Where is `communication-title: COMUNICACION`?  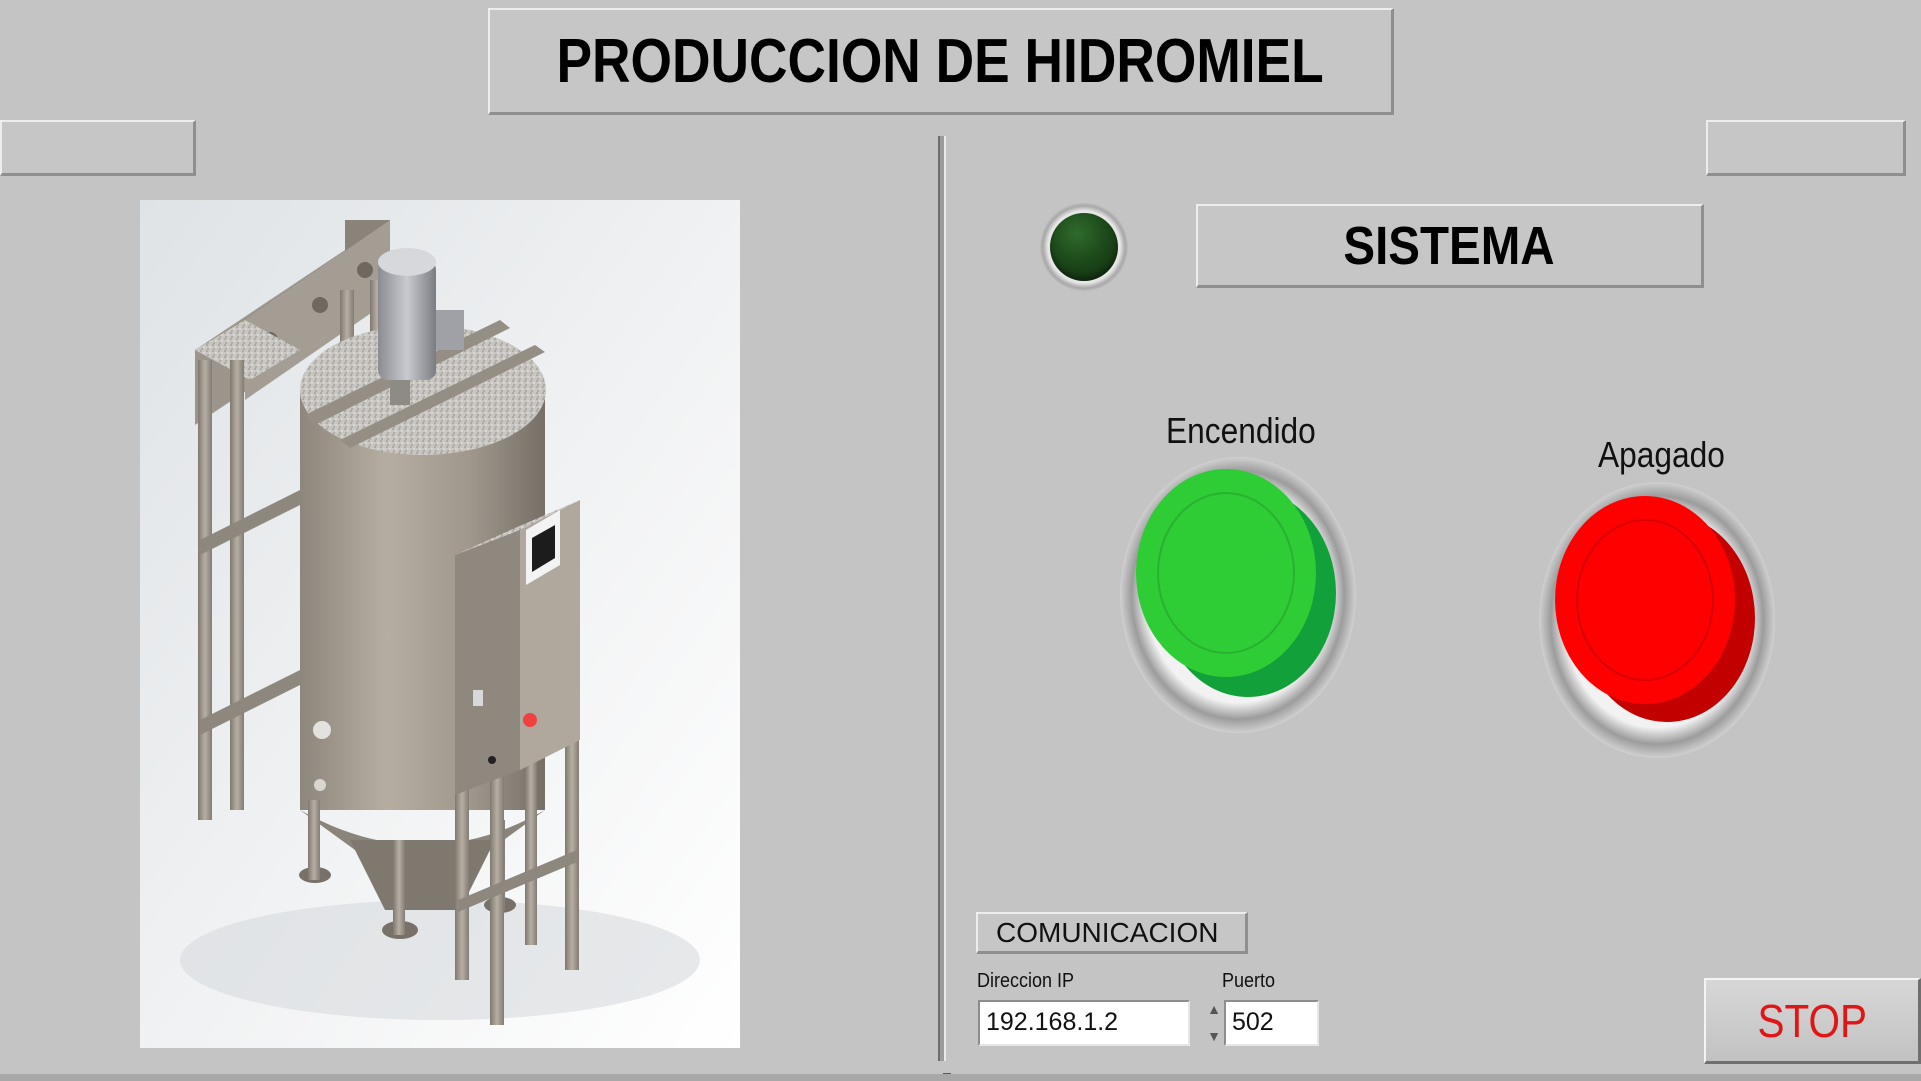 communication-title: COMUNICACION is located at coordinates (1107, 932).